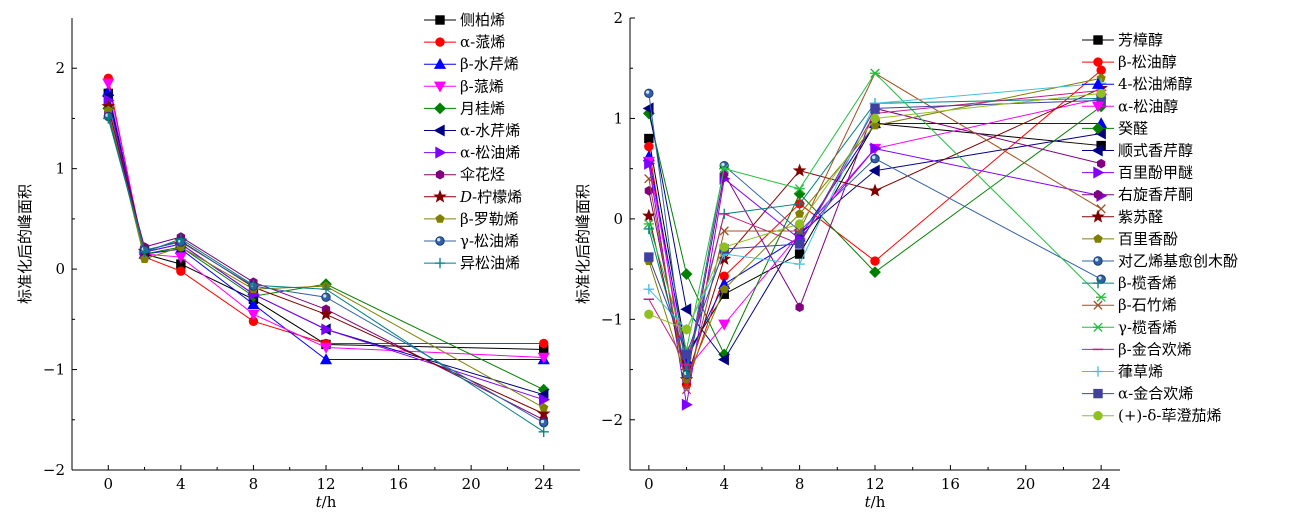 This screenshot has height=530, width=1292. What do you see at coordinates (724, 484) in the screenshot?
I see `x-tick-label: 4` at bounding box center [724, 484].